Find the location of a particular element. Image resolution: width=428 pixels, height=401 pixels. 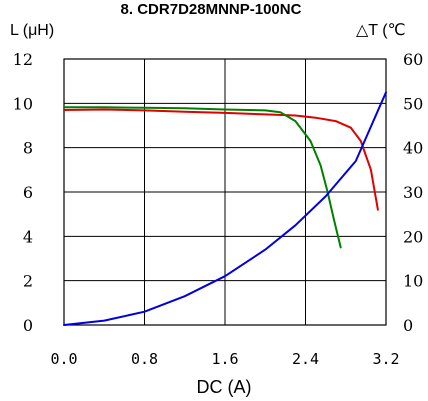

y-left-tick-label: 8 is located at coordinates (28, 148).